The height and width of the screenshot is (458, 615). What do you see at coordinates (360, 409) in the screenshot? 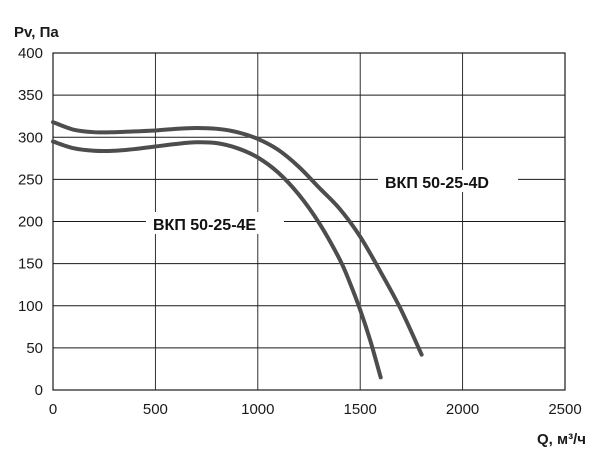
I see `x-tick-label: 1500` at bounding box center [360, 409].